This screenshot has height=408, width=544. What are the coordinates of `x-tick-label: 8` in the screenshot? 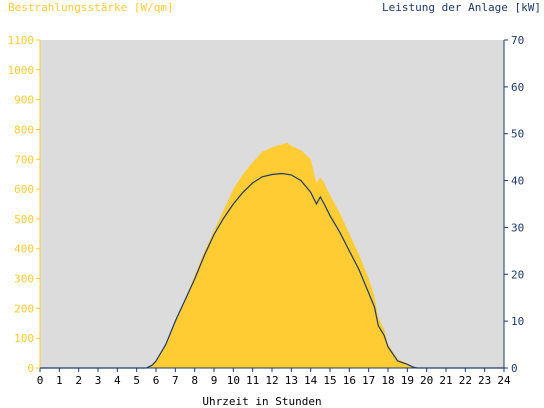 It's located at (194, 380).